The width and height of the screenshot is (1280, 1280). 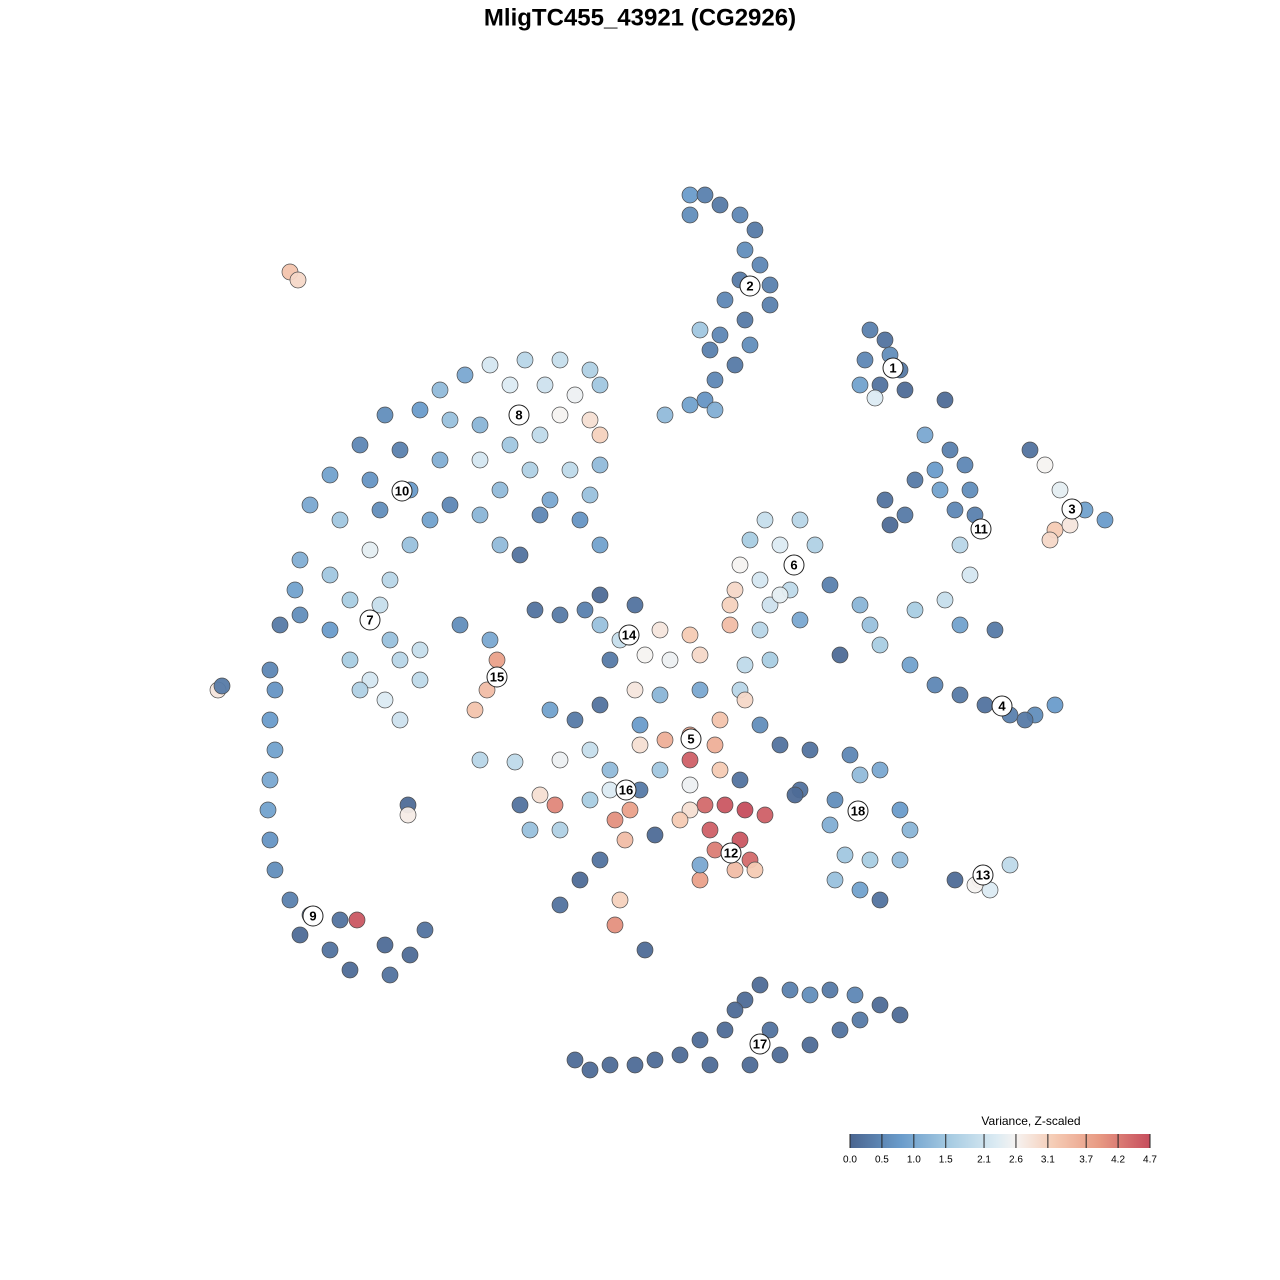 I want to click on cluster-label: 18, so click(x=858, y=810).